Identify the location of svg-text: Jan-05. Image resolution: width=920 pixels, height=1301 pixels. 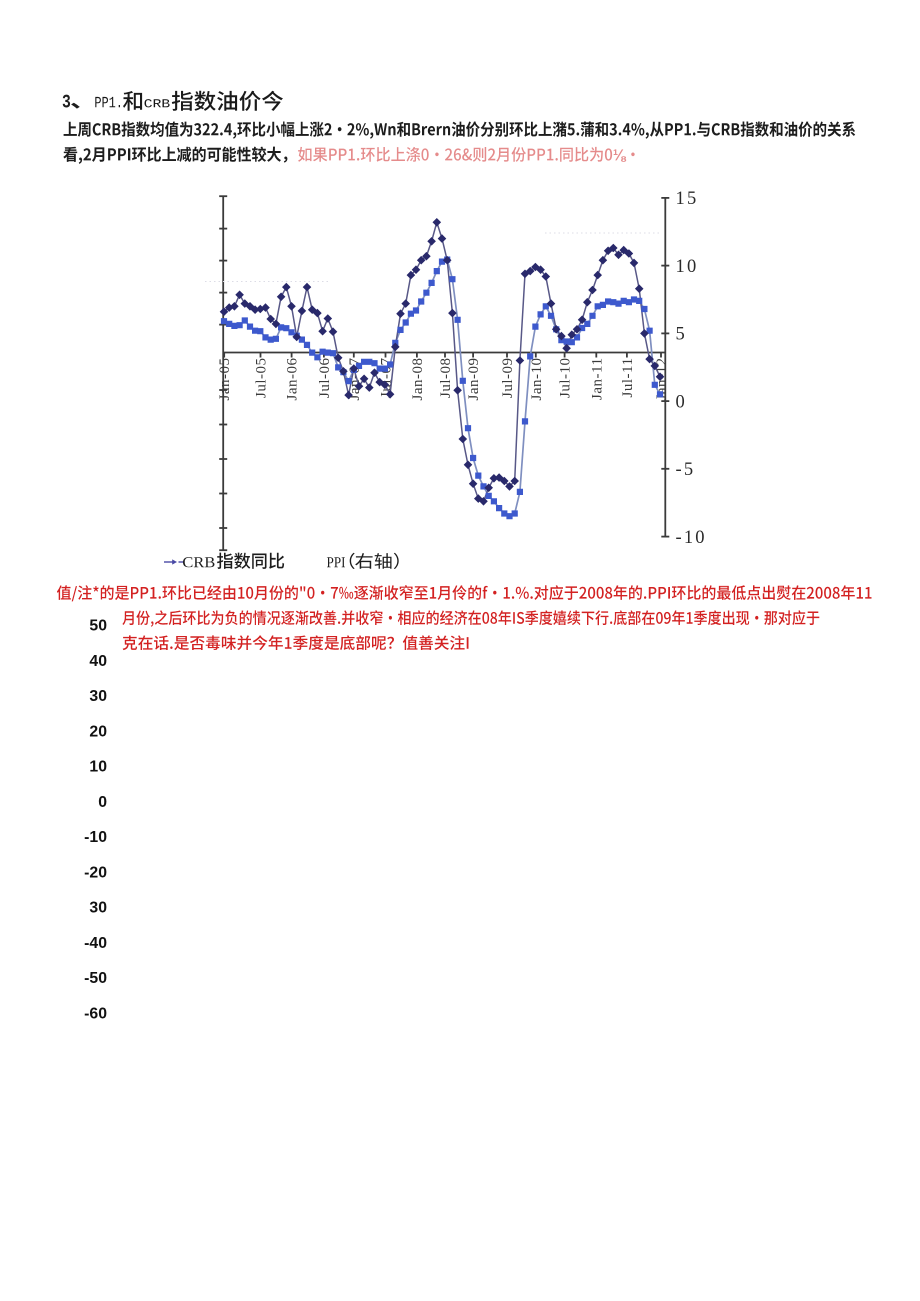
(225, 379).